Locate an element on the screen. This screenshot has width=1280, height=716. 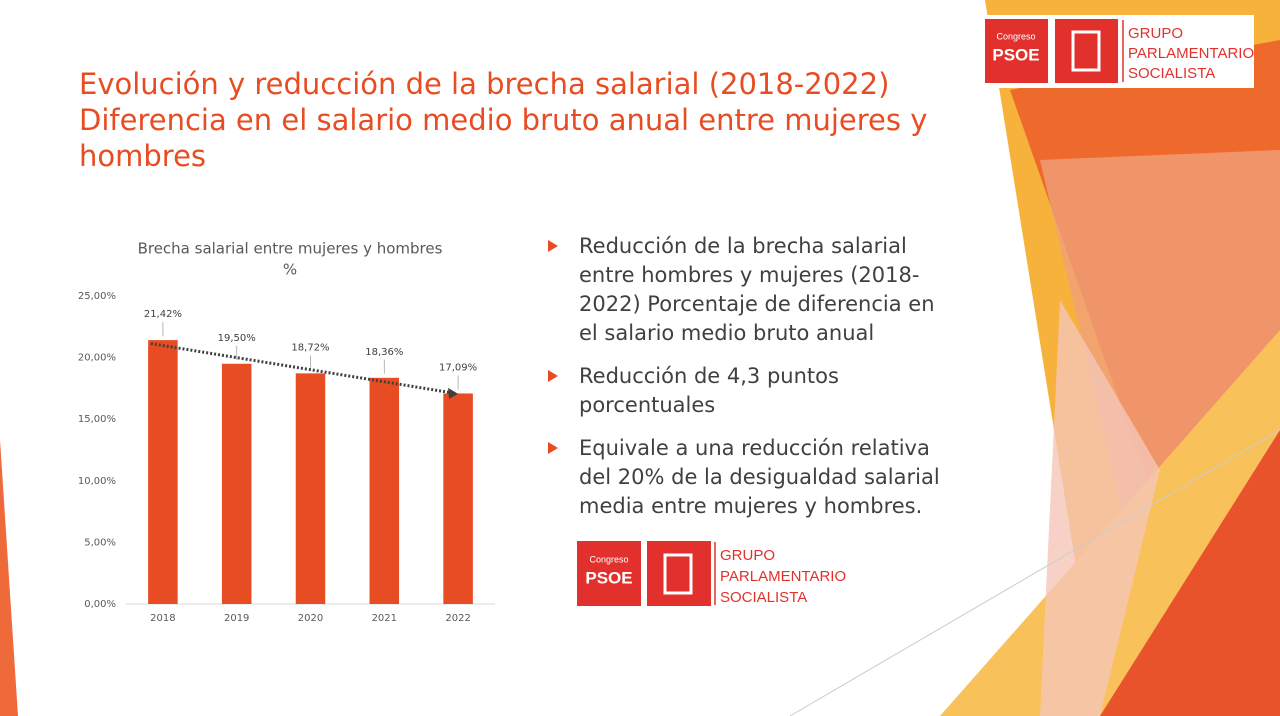
x-tick-label: 2021 is located at coordinates (384, 618).